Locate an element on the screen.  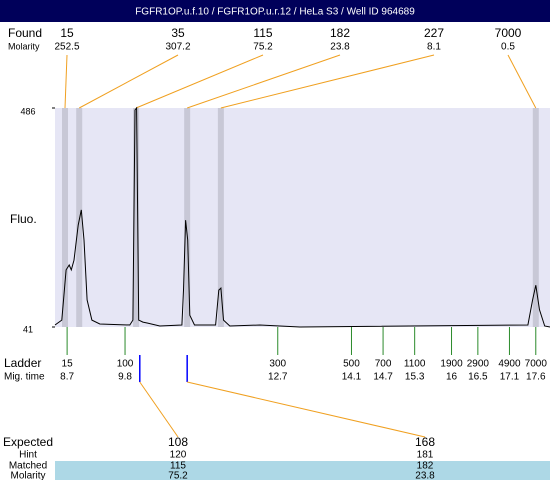
ladder-size: 700 is located at coordinates (383, 364).